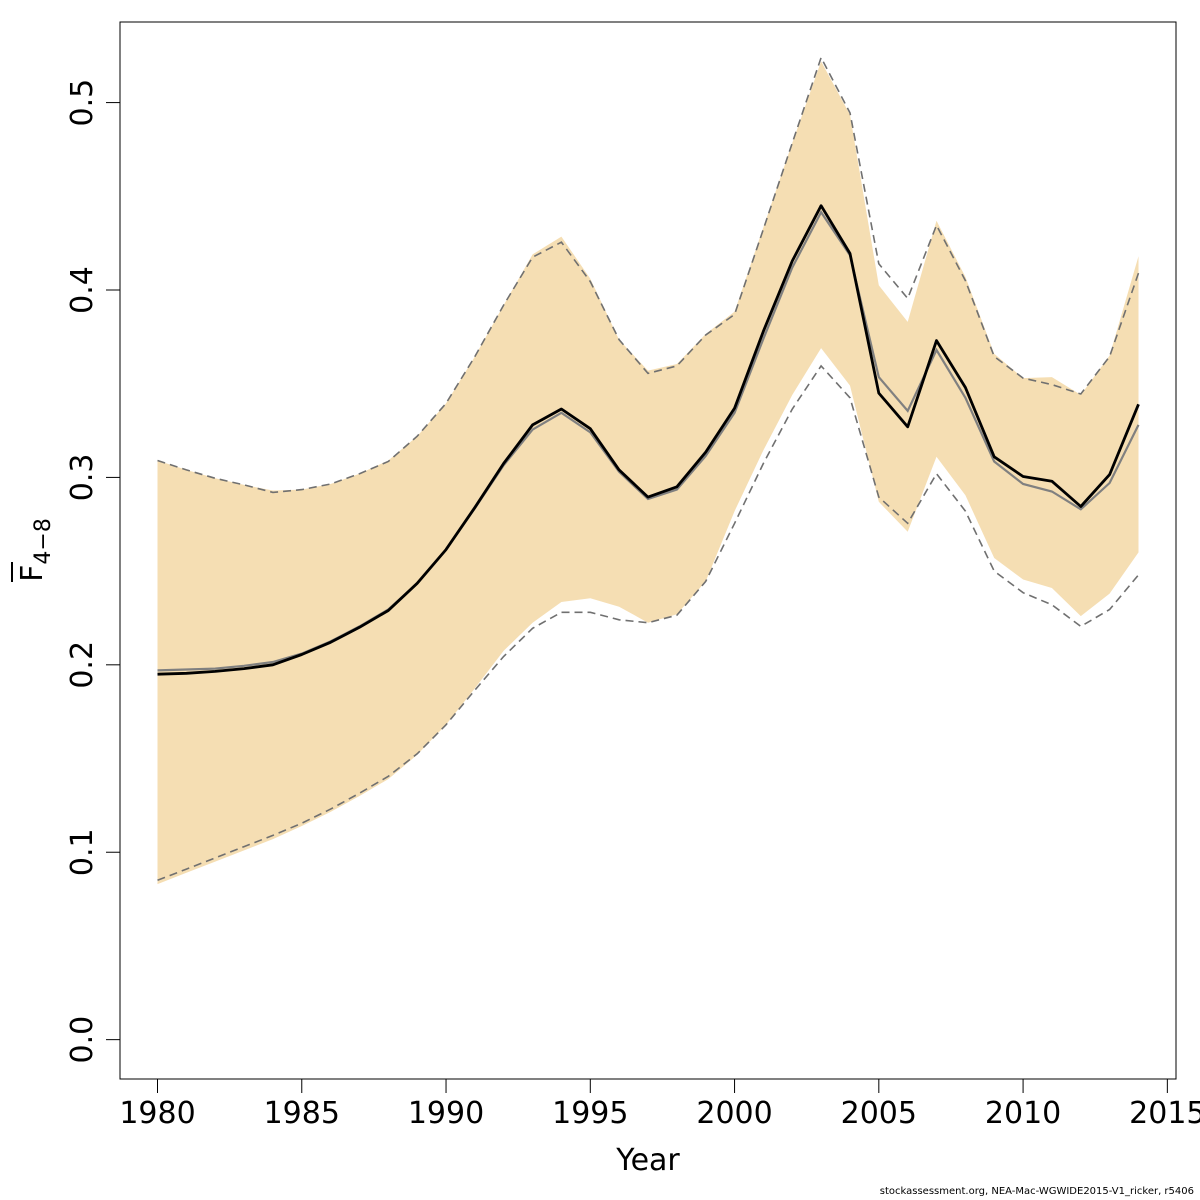 The width and height of the screenshot is (1200, 1200). I want to click on x-tick-label: 2015, so click(1164, 1113).